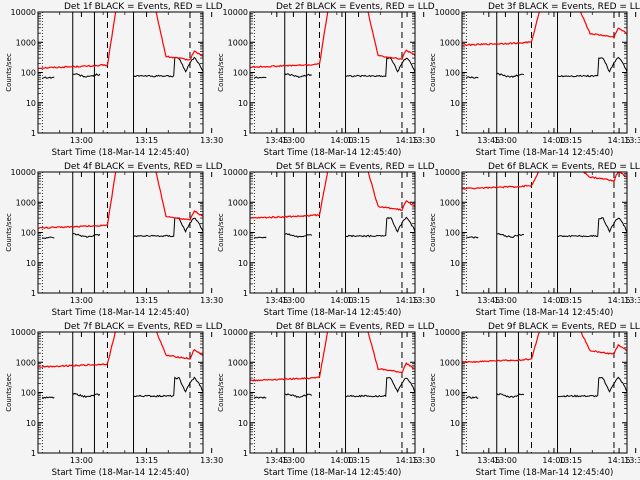 This screenshot has width=640, height=480. Describe the element at coordinates (143, 7) in the screenshot. I see `panel-title: Det 1f BLACK = Events, RED = LLD` at that location.